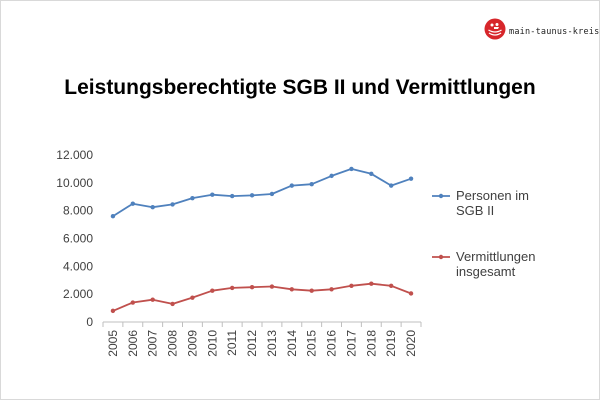 The height and width of the screenshot is (400, 600). I want to click on legend-label: SGB II, so click(475, 210).